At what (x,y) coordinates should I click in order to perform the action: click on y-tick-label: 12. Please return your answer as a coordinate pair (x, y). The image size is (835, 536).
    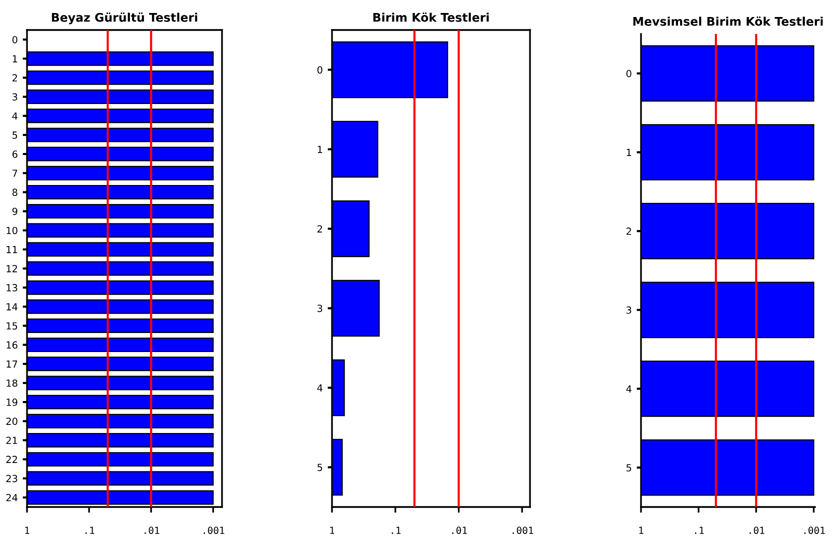
    Looking at the image, I should click on (11, 268).